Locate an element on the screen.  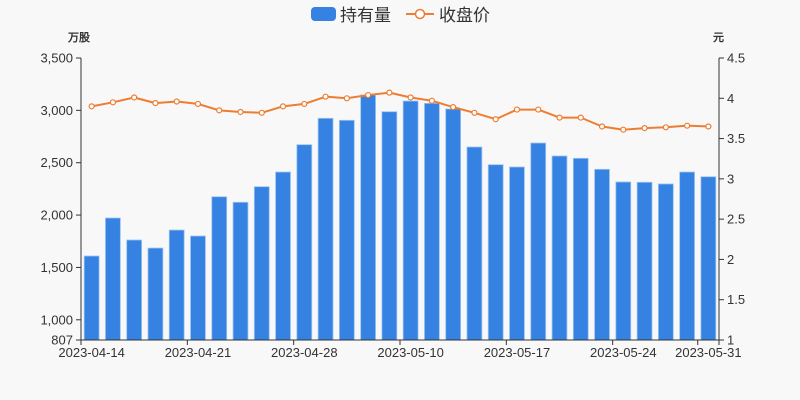
right-axis-tick-label: 4 is located at coordinates (730, 98).